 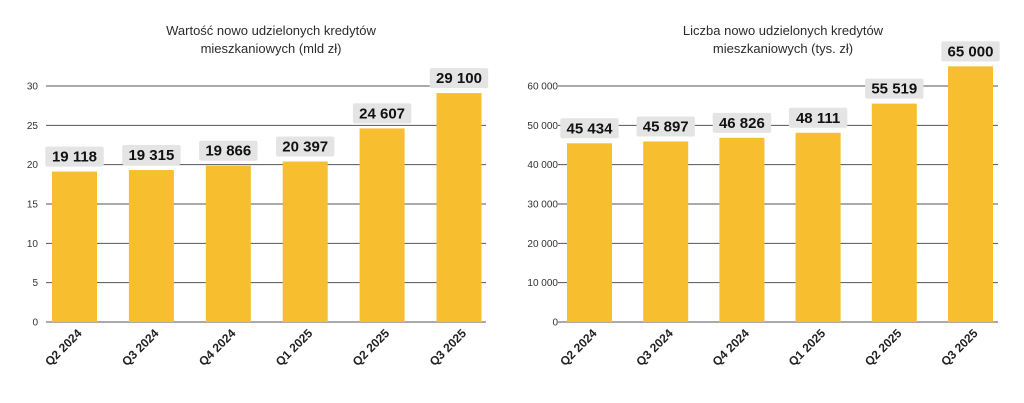 I want to click on value-label: 55 519, so click(x=894, y=89).